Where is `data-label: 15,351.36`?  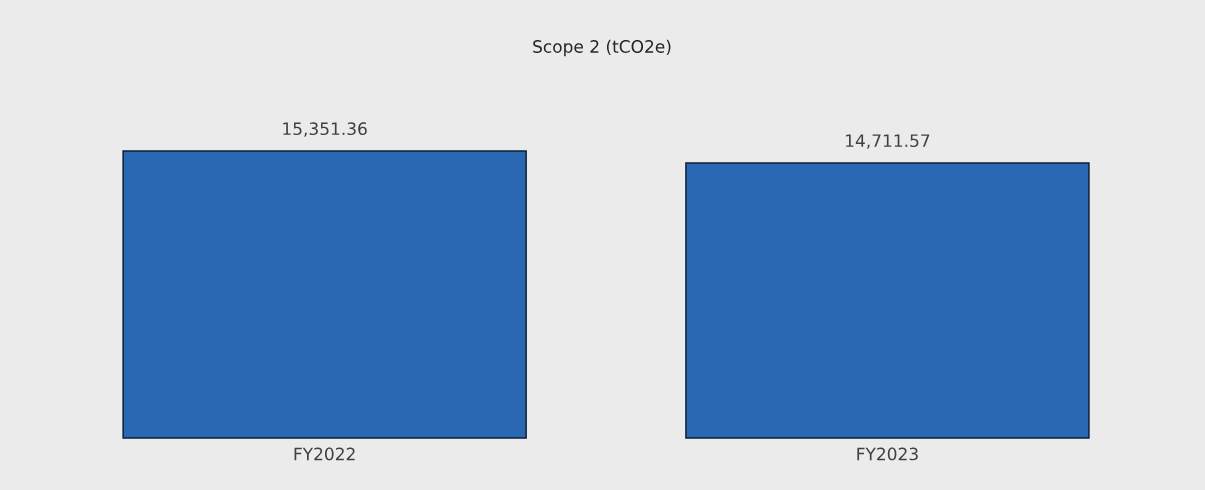 data-label: 15,351.36 is located at coordinates (325, 129).